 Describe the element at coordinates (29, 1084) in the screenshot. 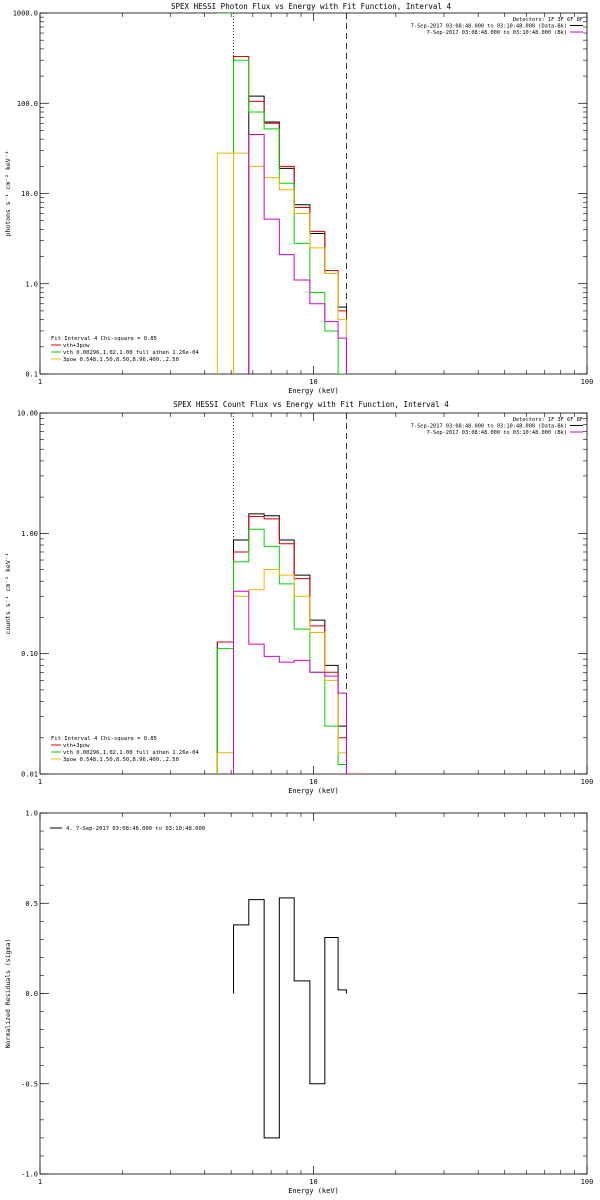

I see `y-tick-label: -0.5` at that location.